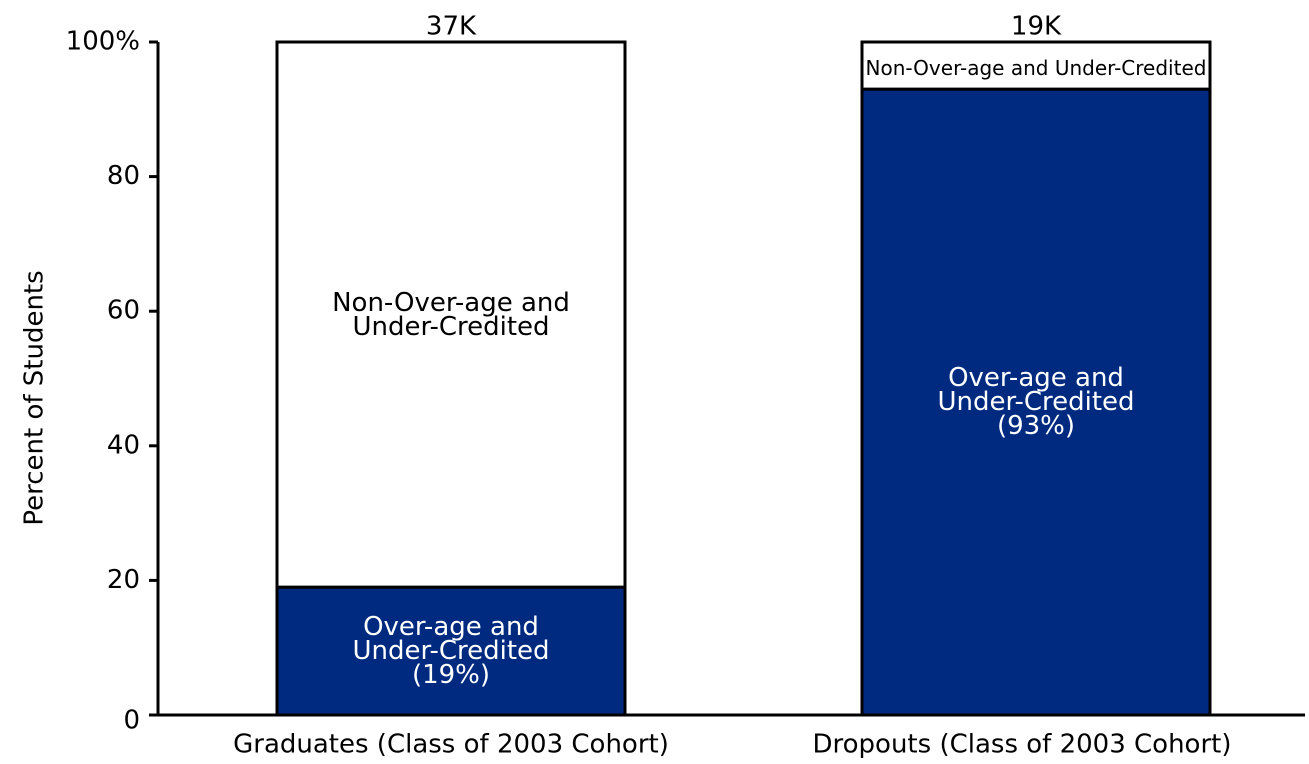 The height and width of the screenshot is (764, 1309). Describe the element at coordinates (451, 745) in the screenshot. I see `x-tick-label: Graduates (Class of 2003 Cohort)` at that location.